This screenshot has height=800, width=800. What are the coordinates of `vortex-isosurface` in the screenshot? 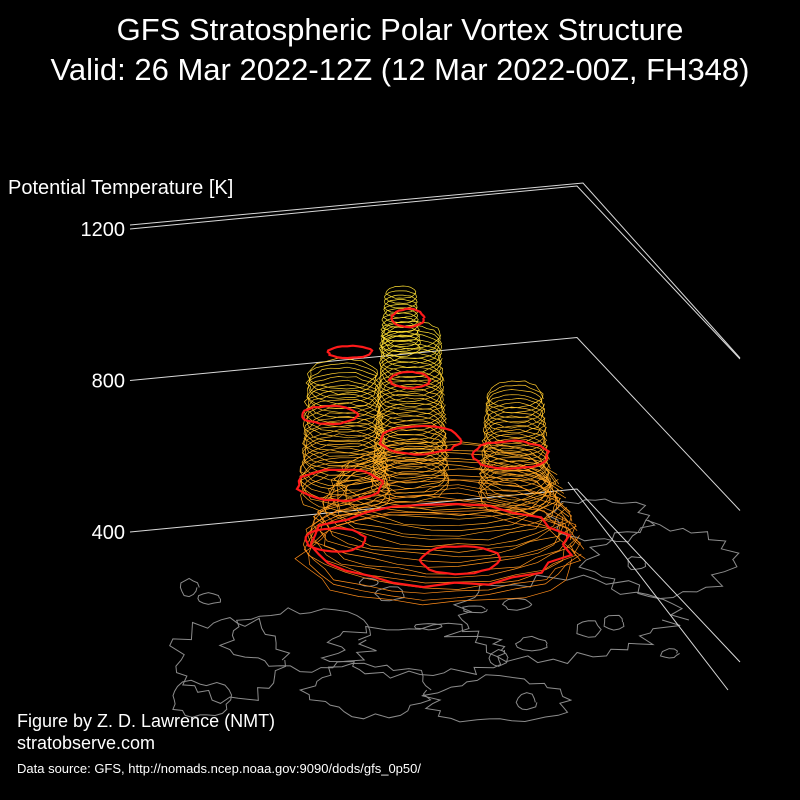 It's located at (440, 445).